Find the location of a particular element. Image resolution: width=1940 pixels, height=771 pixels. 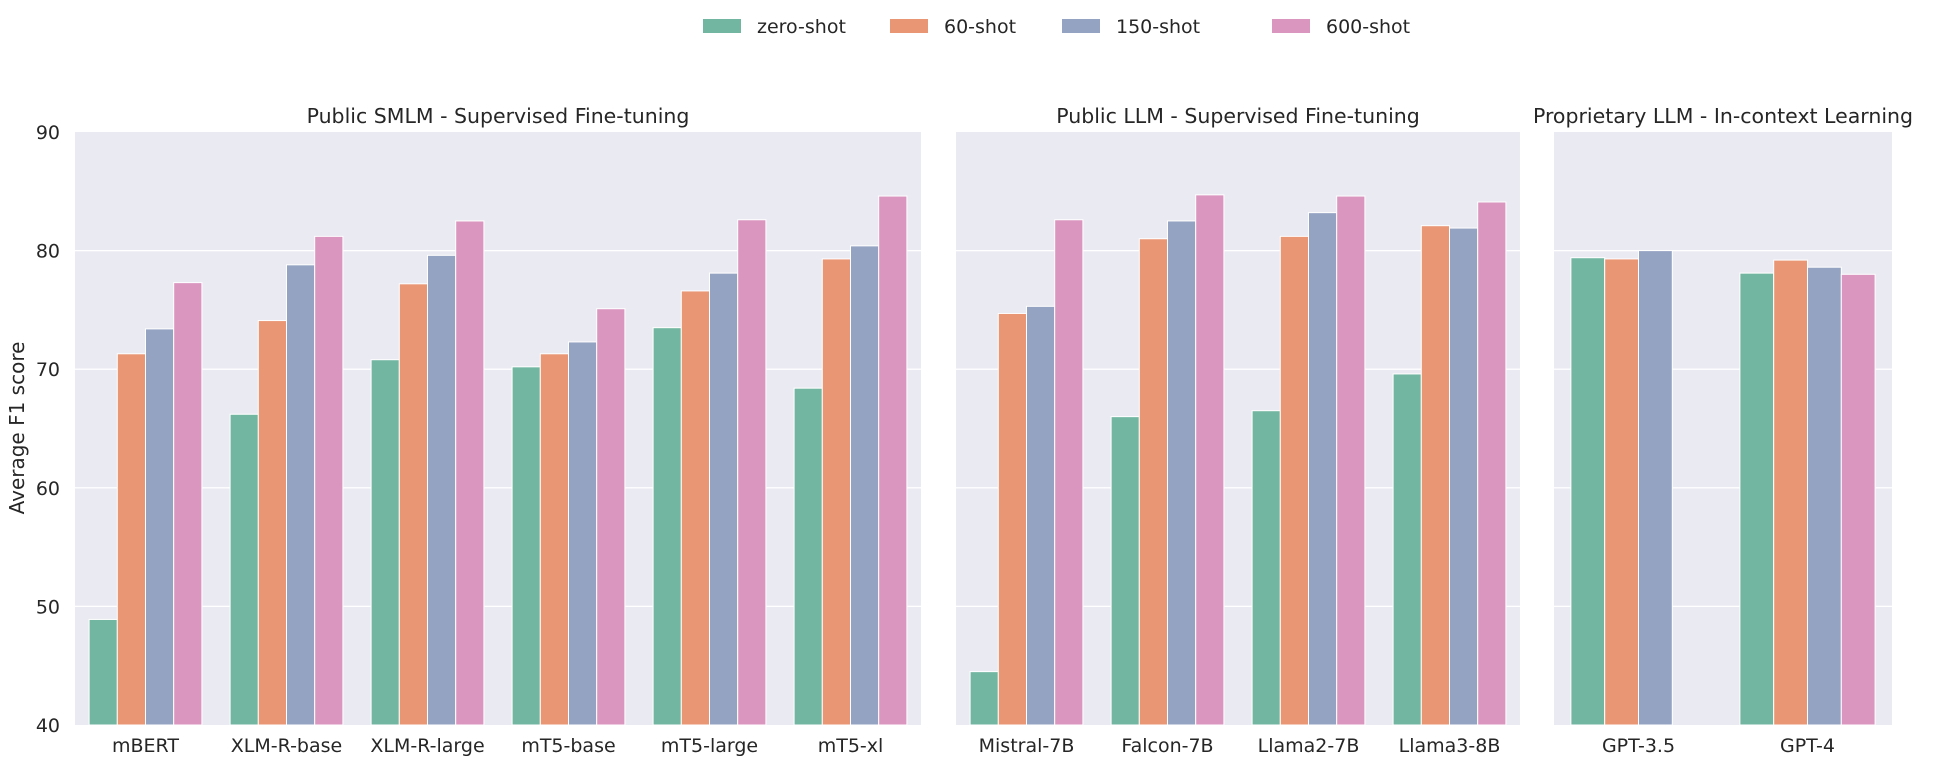

legend-item: 60-shot is located at coordinates (953, 27).